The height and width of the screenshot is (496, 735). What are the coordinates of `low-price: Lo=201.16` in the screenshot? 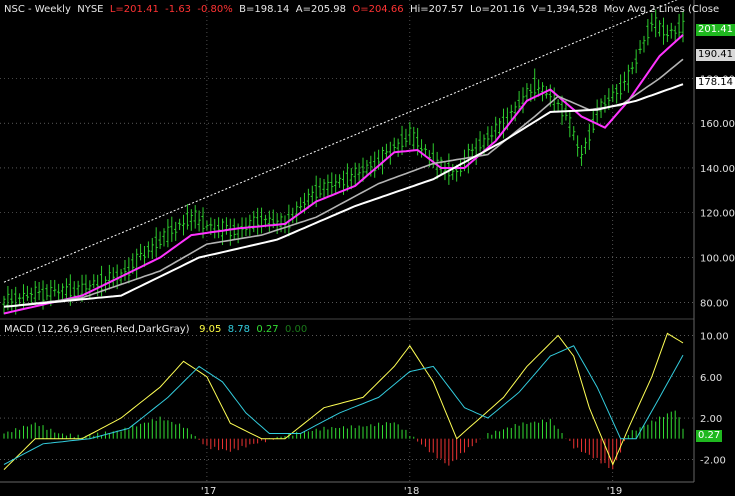 It's located at (497, 9).